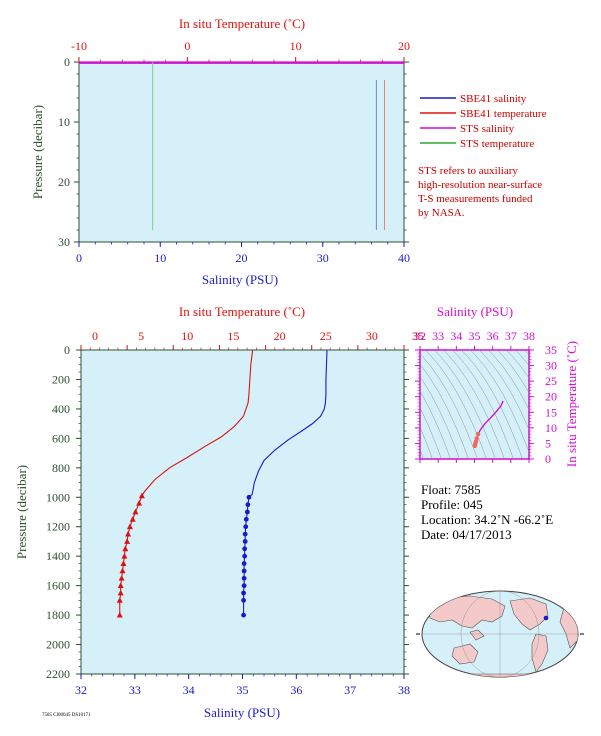  I want to click on bottom-pressure-tick-label: 2200, so click(58, 674).